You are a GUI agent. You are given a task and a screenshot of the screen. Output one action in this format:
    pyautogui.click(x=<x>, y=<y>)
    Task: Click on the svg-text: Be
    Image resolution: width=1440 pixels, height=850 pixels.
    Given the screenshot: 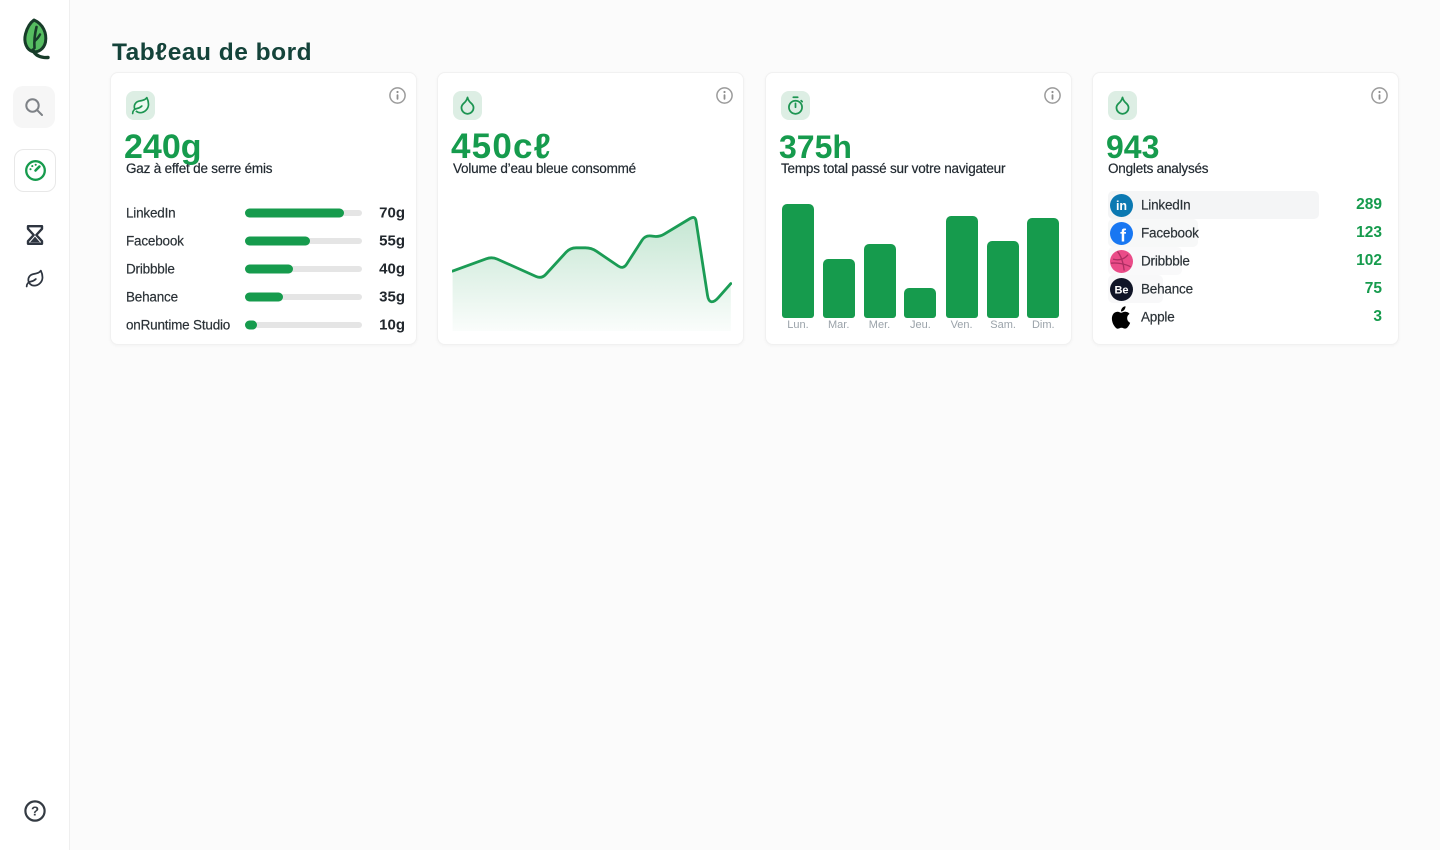 What is the action you would take?
    pyautogui.click(x=1121, y=291)
    